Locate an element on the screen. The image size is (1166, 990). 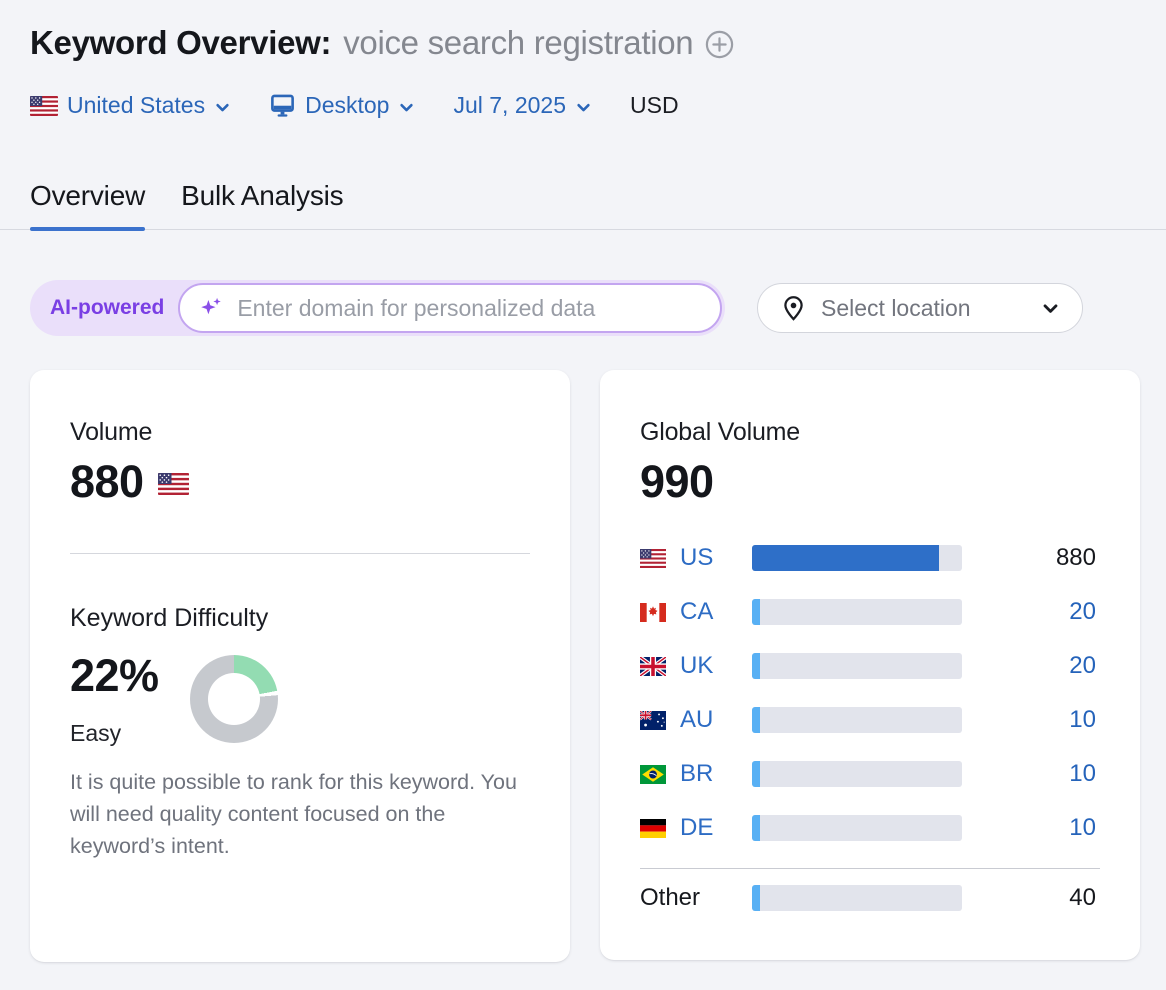
currency-label: USD is located at coordinates (654, 105).